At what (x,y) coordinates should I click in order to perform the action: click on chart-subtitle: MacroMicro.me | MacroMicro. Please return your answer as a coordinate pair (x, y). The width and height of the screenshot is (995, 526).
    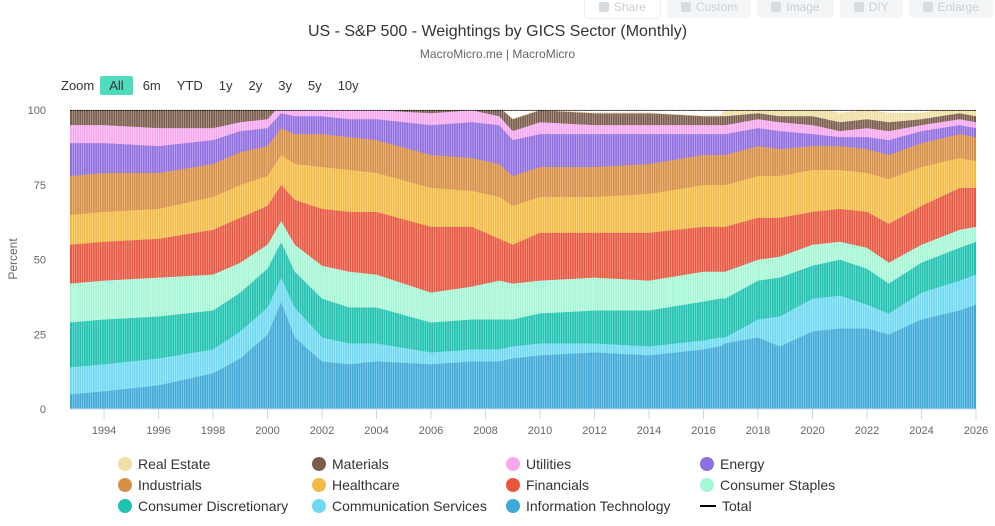
    Looking at the image, I should click on (497, 54).